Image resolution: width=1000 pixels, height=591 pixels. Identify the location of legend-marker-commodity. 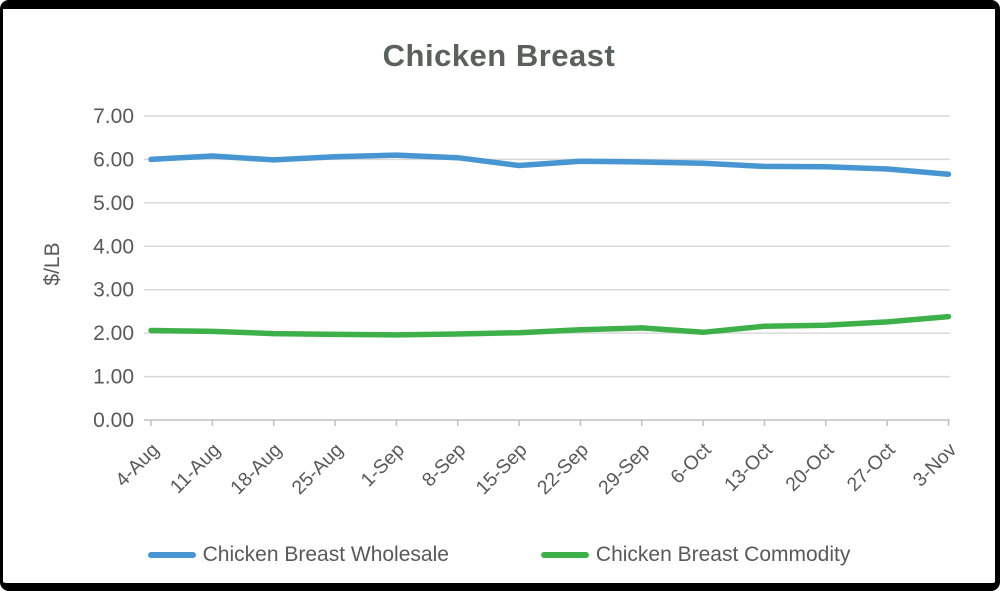
(564, 555).